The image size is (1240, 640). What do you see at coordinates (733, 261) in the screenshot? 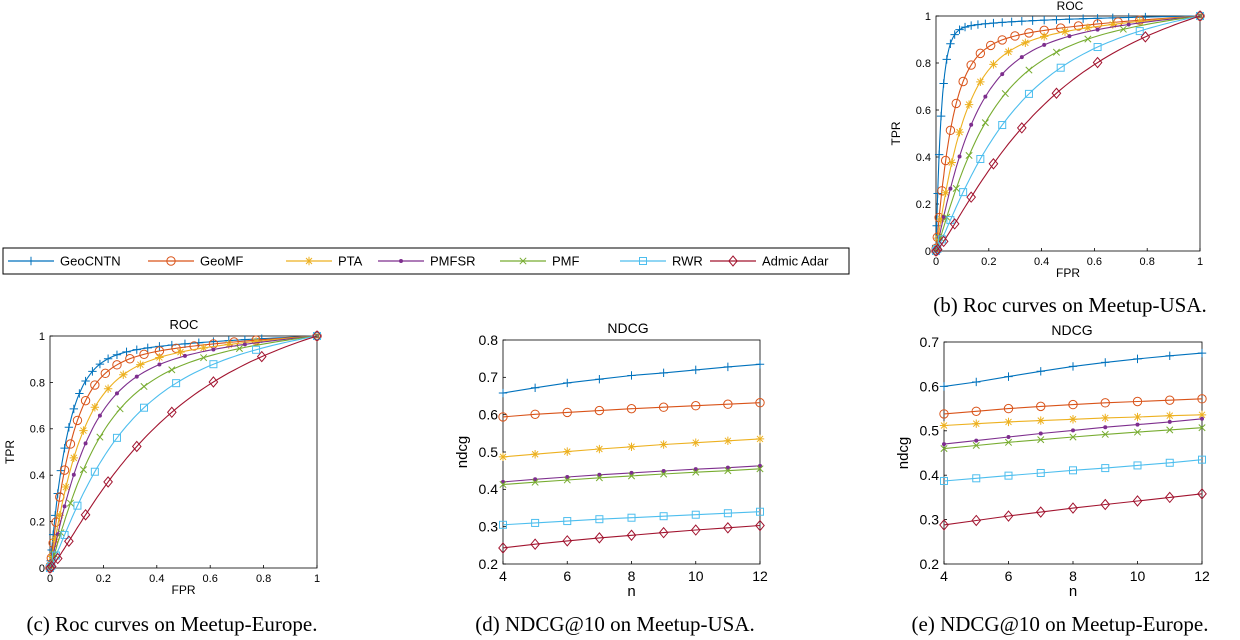
I see `legend-marker-admic-adar` at bounding box center [733, 261].